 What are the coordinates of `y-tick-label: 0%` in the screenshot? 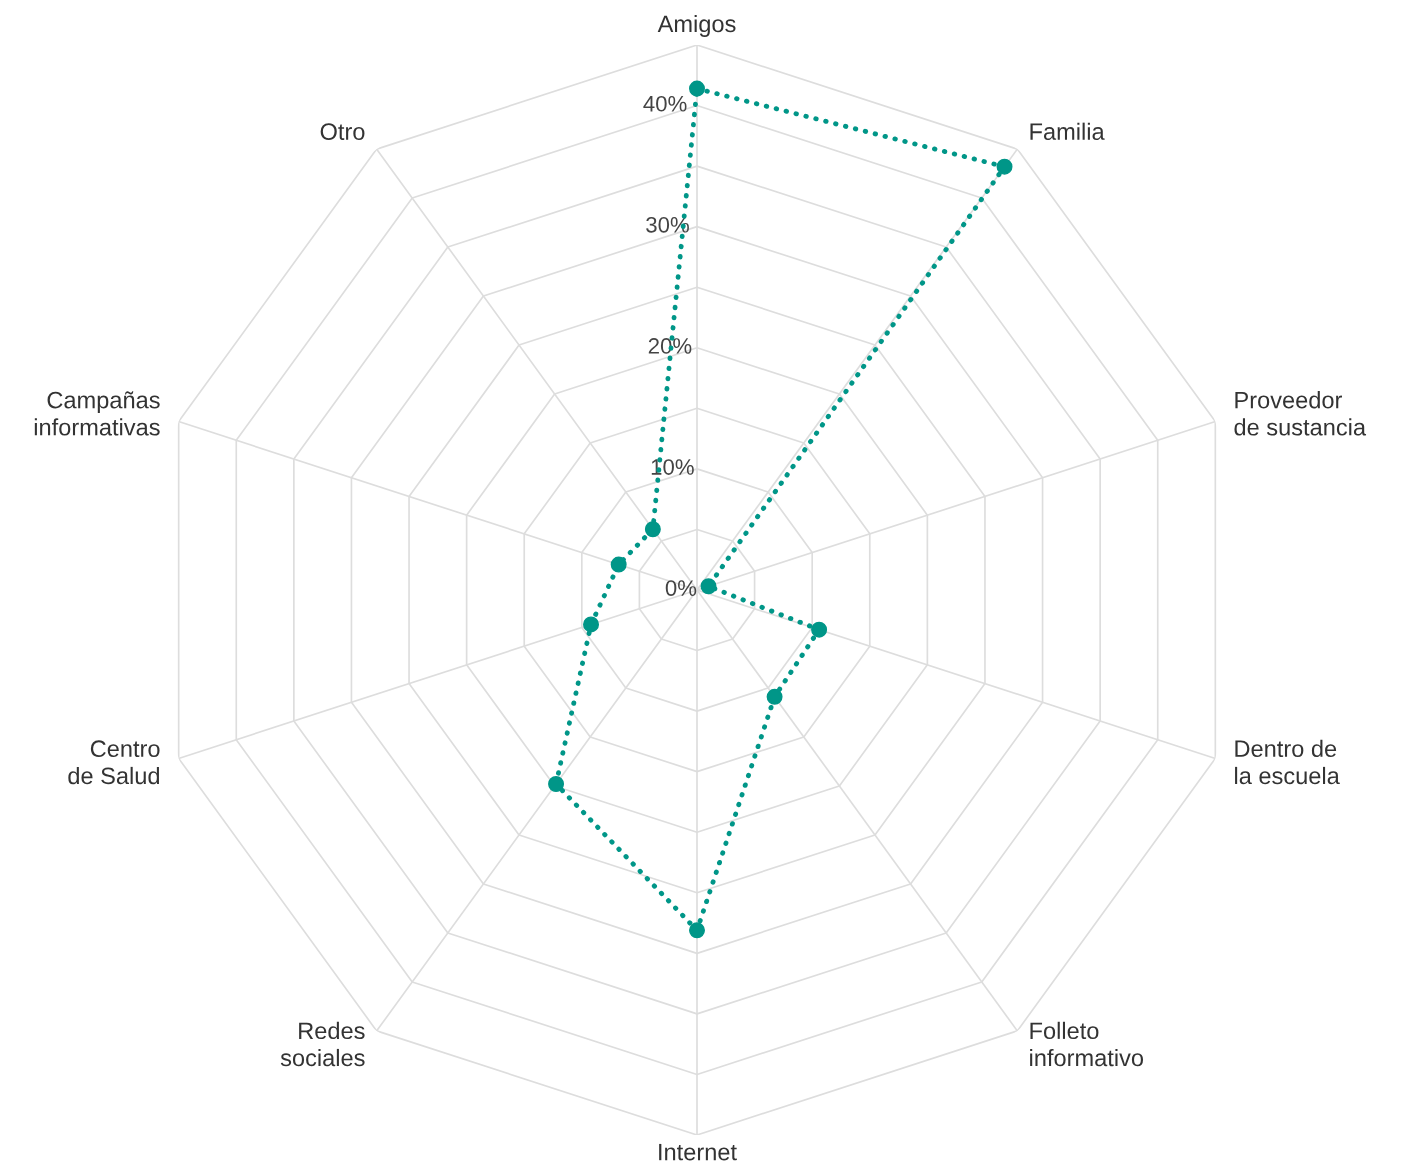 It's located at (681, 588).